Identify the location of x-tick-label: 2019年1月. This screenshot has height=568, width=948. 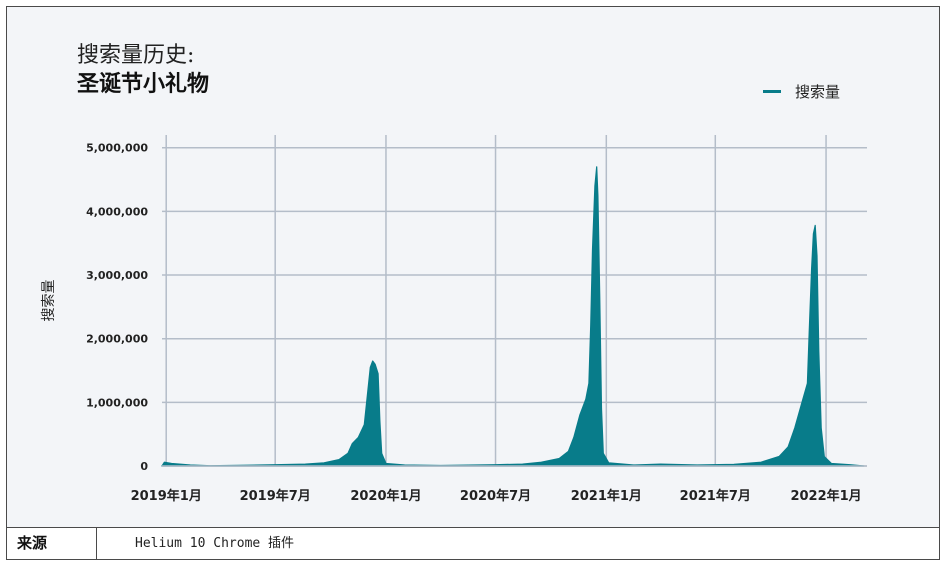
(166, 496).